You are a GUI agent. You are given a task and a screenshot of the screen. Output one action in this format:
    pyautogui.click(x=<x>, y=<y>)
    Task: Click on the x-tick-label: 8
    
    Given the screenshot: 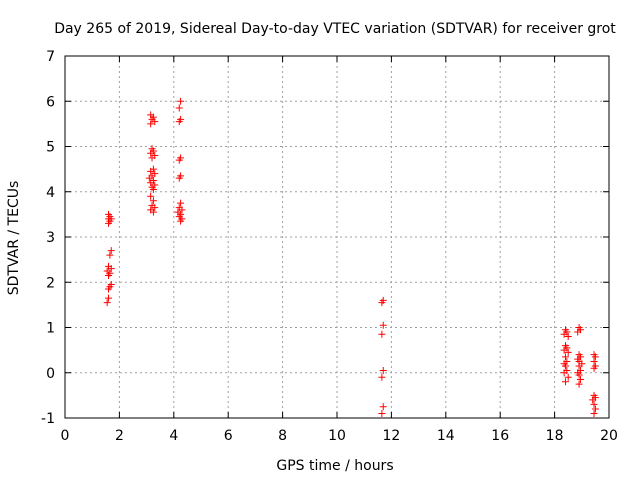 What is the action you would take?
    pyautogui.click(x=282, y=436)
    